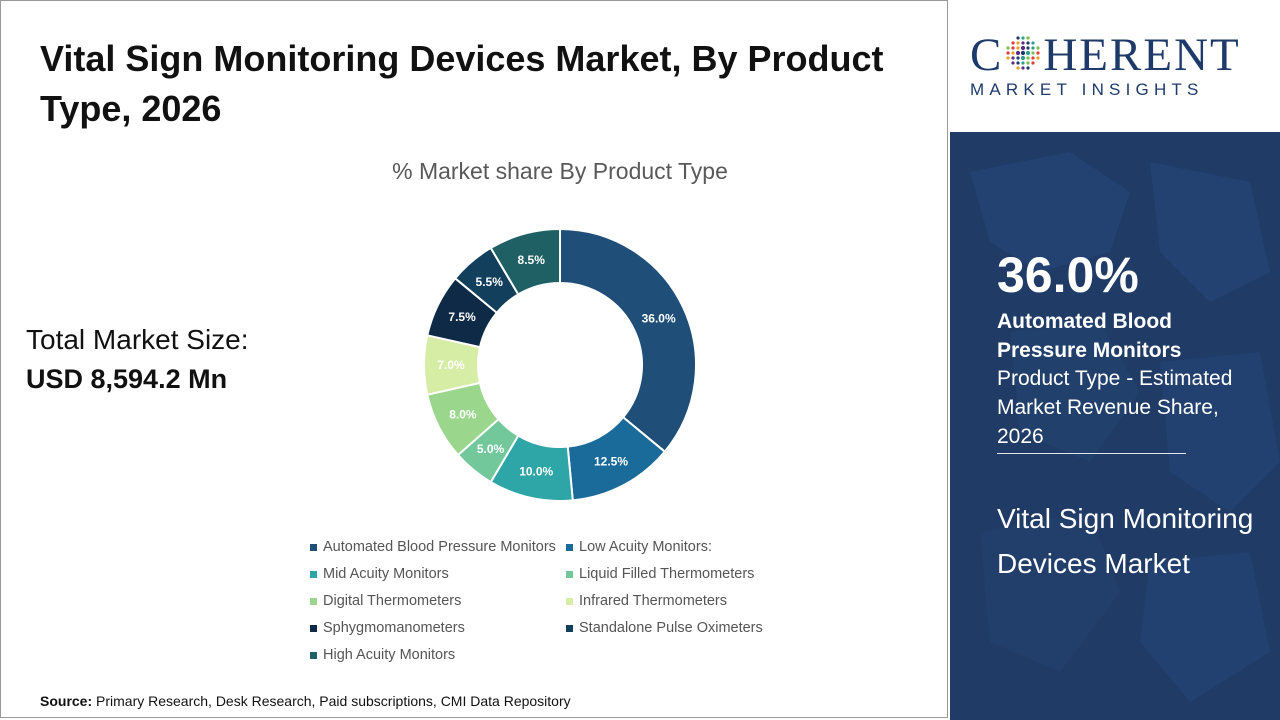 The width and height of the screenshot is (1280, 720). I want to click on legend-label: High Acuity Monitors, so click(389, 655).